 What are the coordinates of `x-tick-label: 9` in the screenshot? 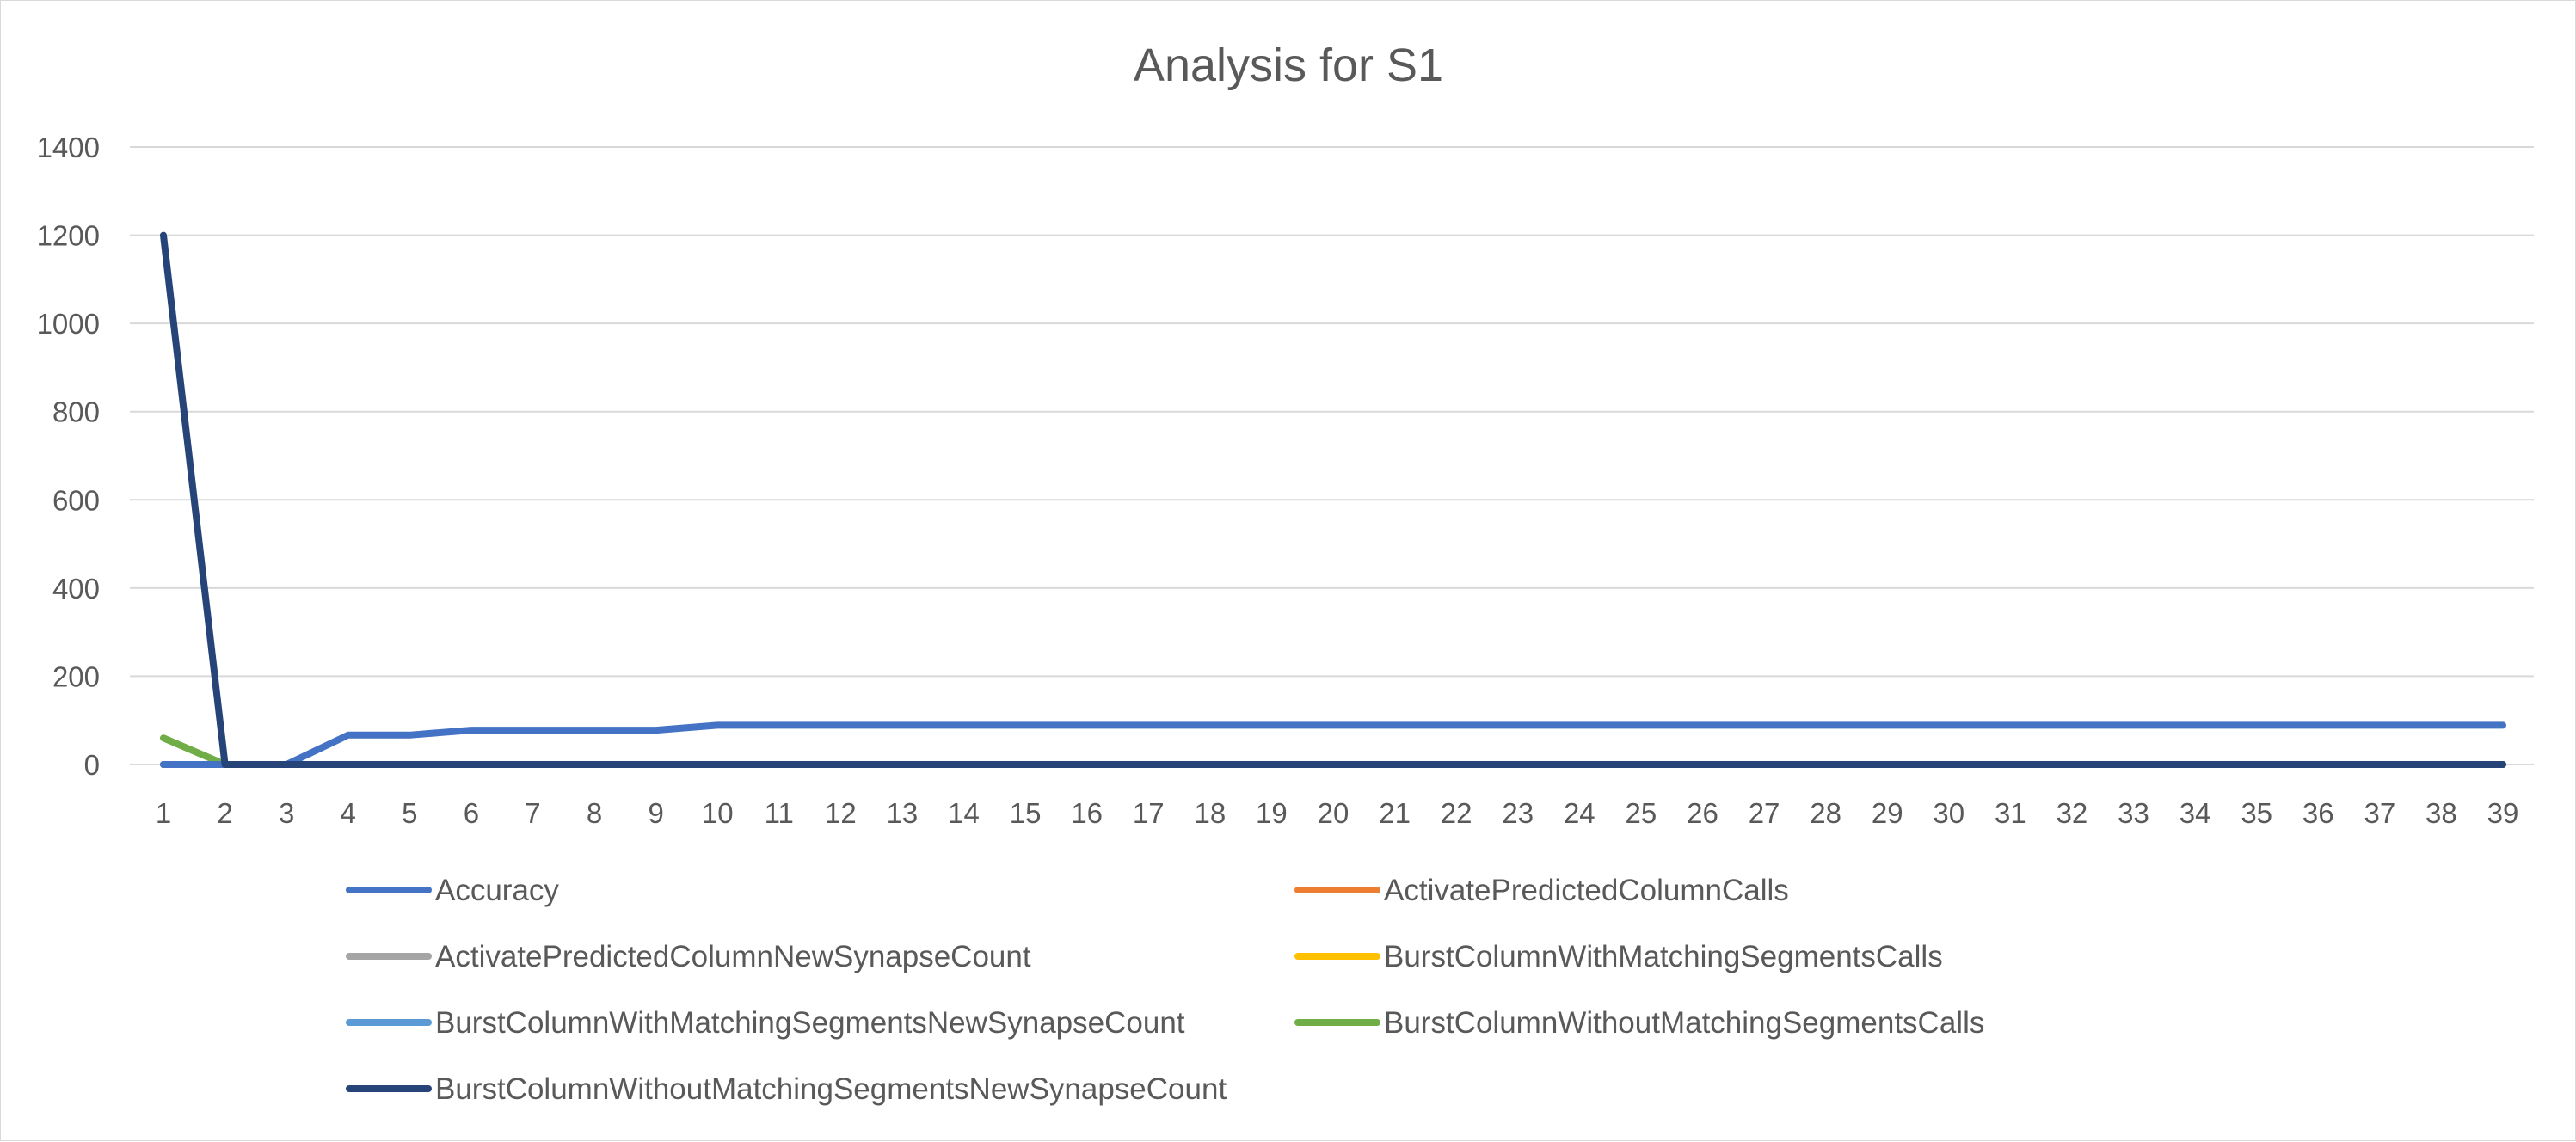 It's located at (655, 813).